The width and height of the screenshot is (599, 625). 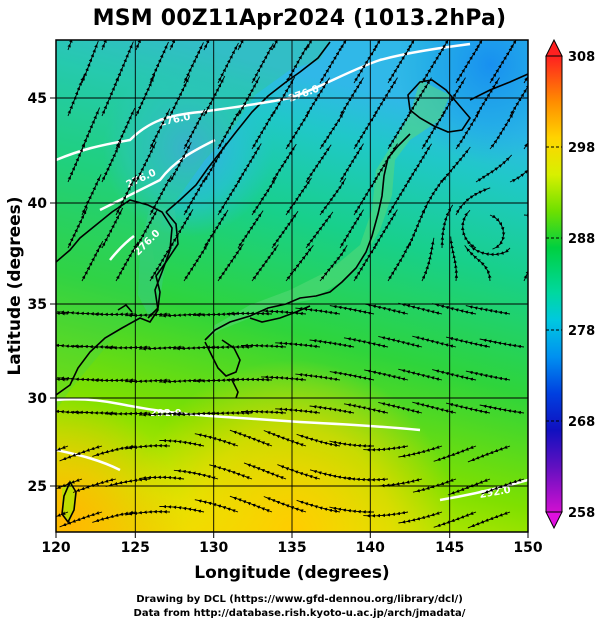 What do you see at coordinates (581, 422) in the screenshot?
I see `colorbar-tick-label: 268` at bounding box center [581, 422].